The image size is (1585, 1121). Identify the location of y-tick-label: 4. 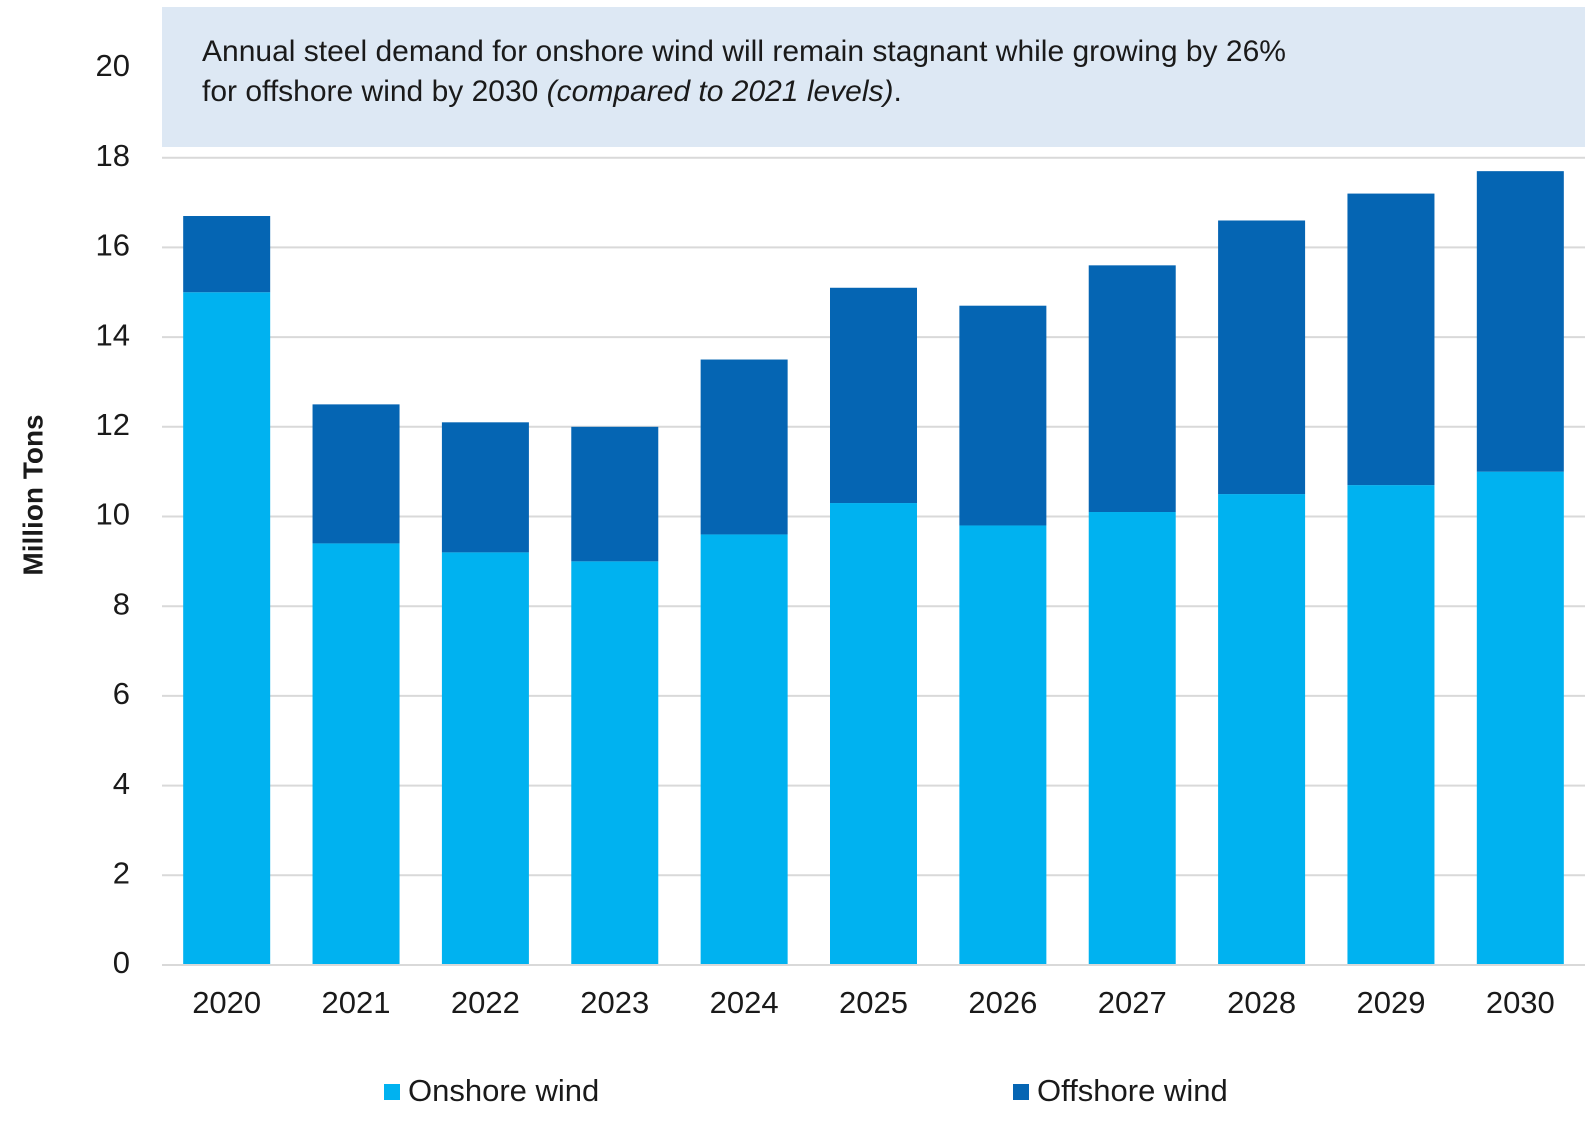
(121, 783).